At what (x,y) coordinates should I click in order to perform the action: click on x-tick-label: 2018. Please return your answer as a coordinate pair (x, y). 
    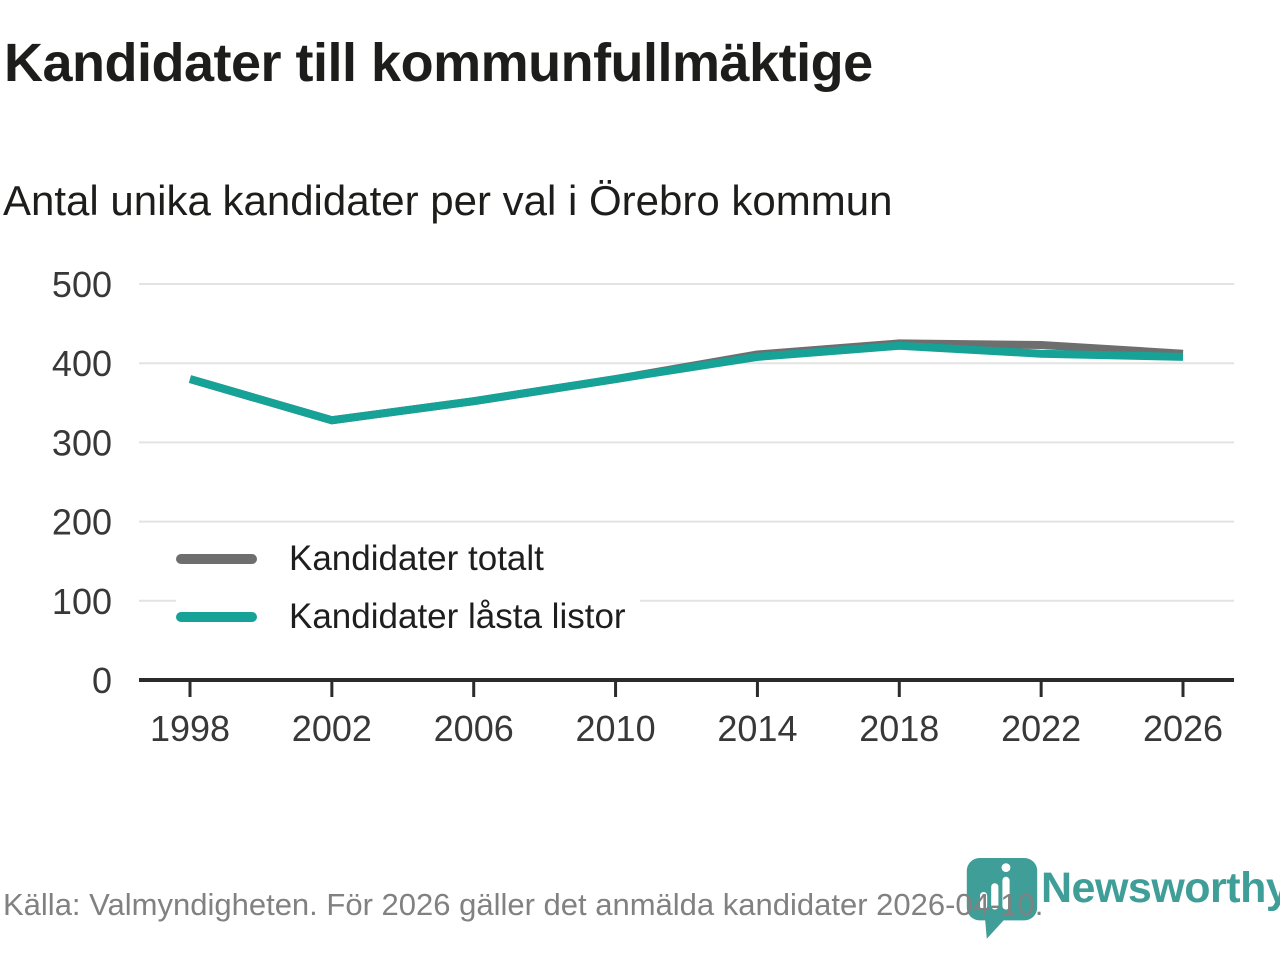
    Looking at the image, I should click on (899, 728).